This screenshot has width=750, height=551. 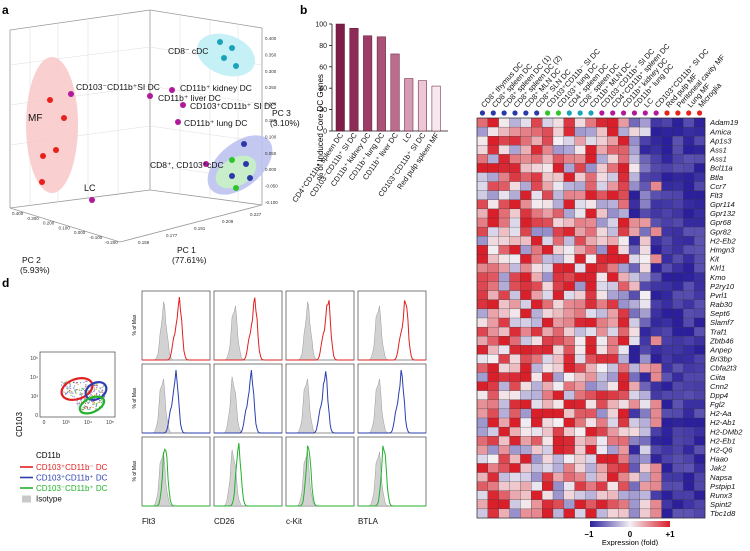 What do you see at coordinates (285, 123) in the screenshot?
I see `pc3-pct: (3.10%)` at bounding box center [285, 123].